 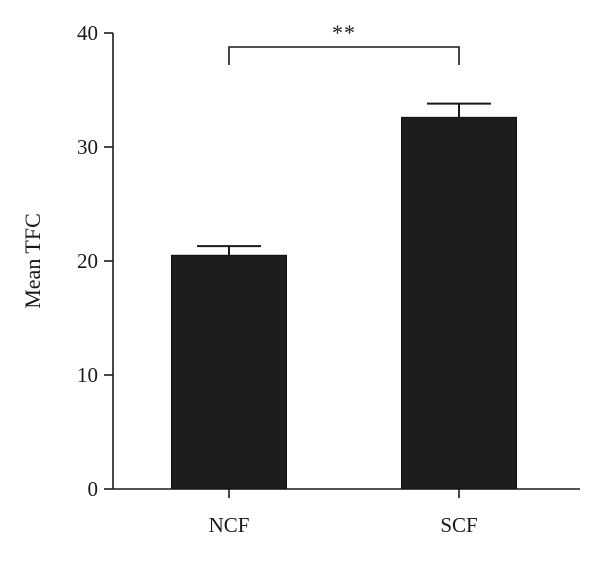 I want to click on significance-label: **, so click(x=344, y=32).